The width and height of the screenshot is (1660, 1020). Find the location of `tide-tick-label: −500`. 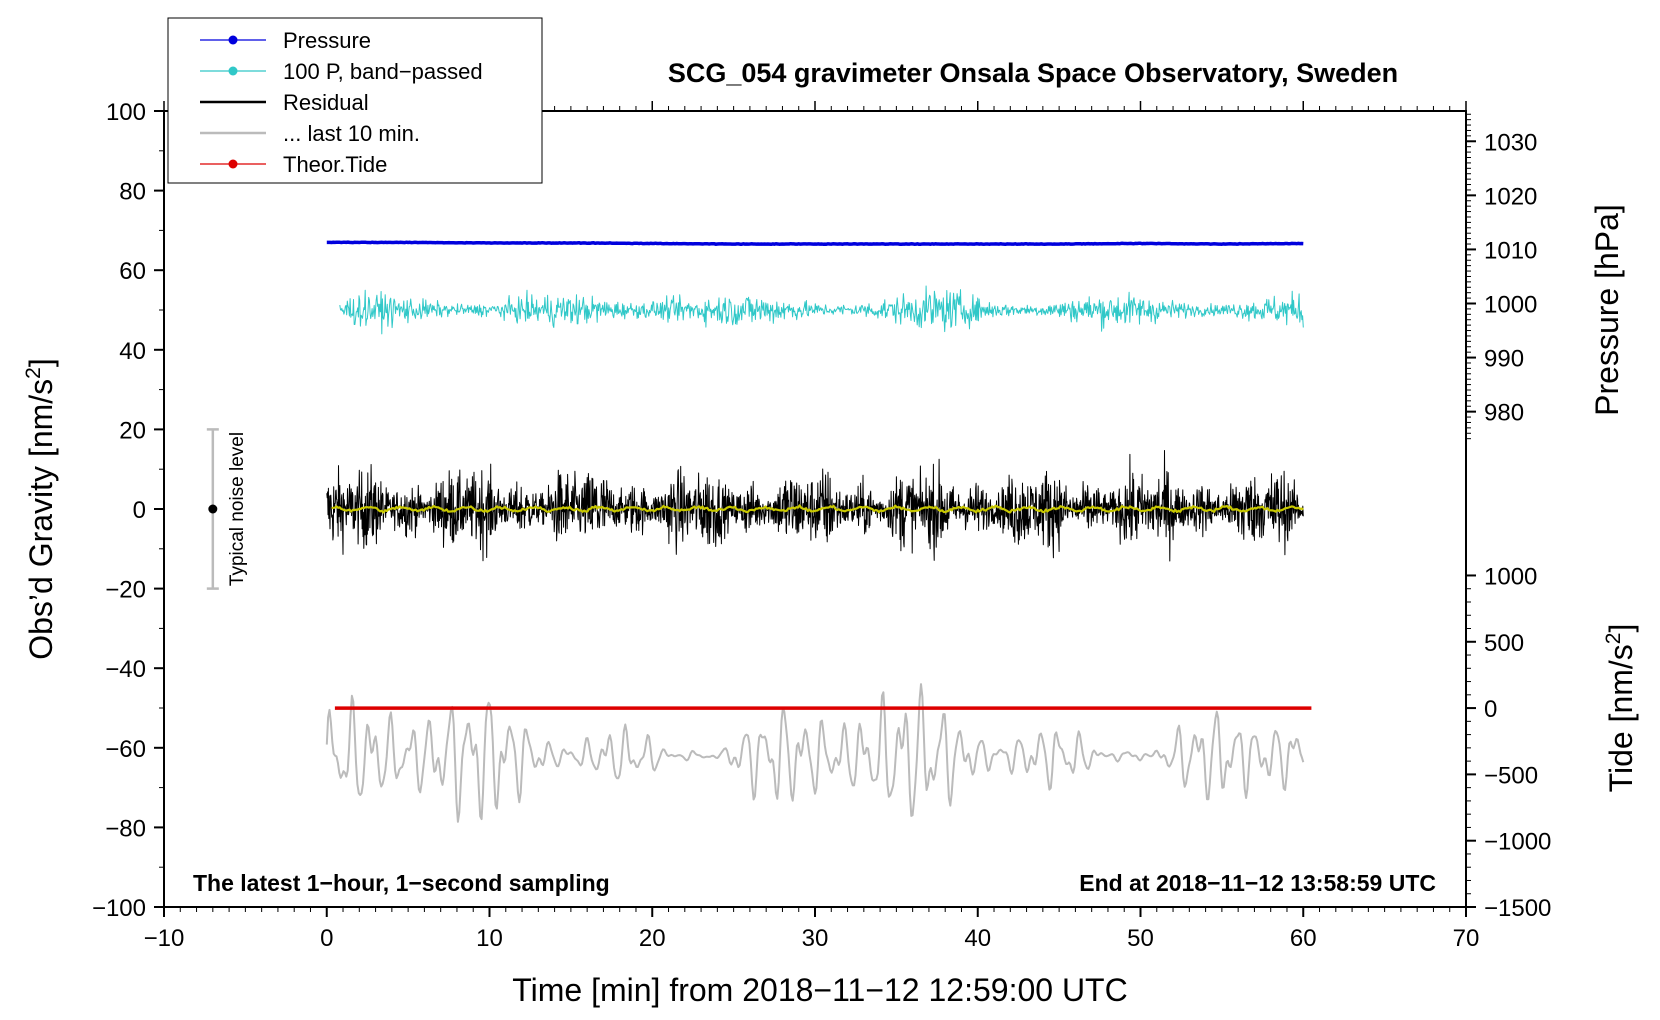

tide-tick-label: −500 is located at coordinates (1511, 775).